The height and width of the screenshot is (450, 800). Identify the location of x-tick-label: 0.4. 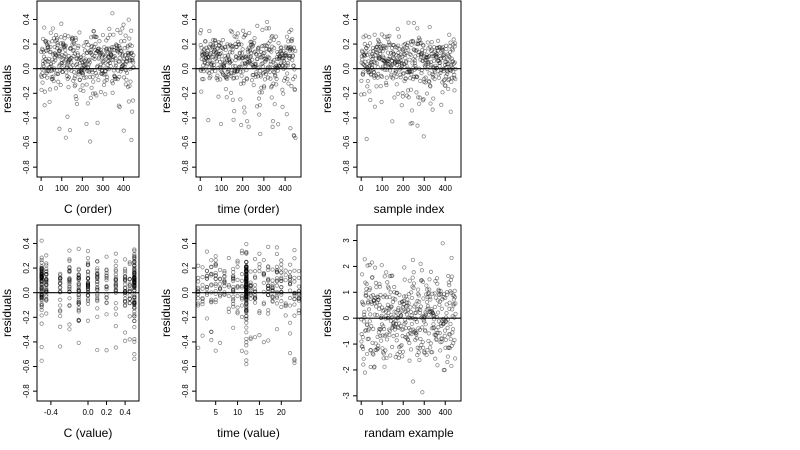
(126, 412).